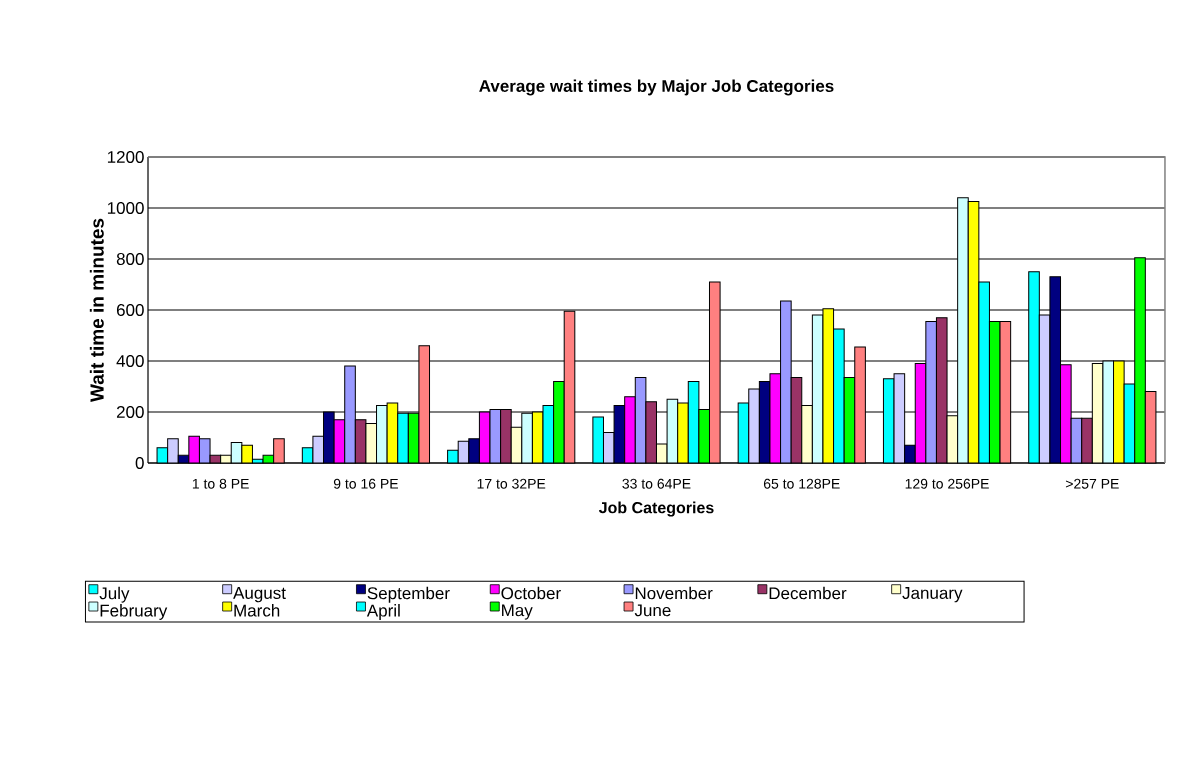  I want to click on legend-label: April, so click(383, 612).